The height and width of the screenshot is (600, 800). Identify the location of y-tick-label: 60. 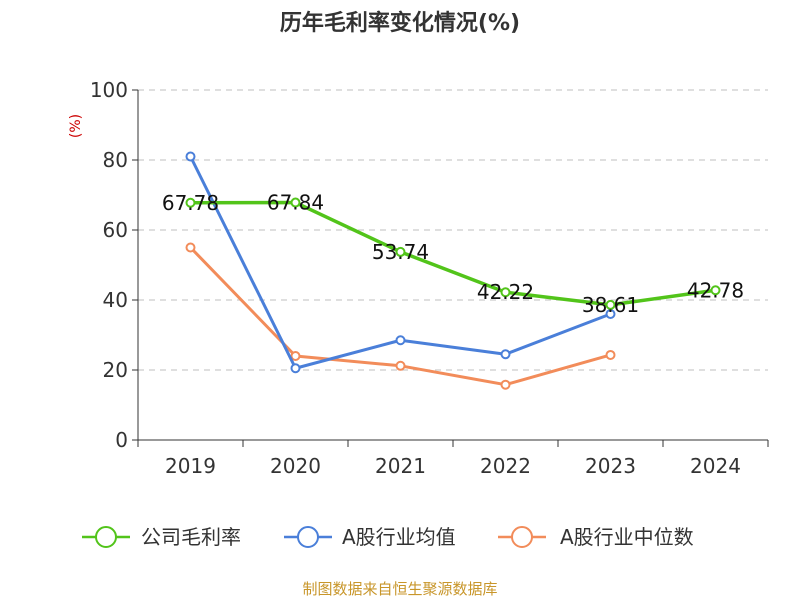
(115, 230).